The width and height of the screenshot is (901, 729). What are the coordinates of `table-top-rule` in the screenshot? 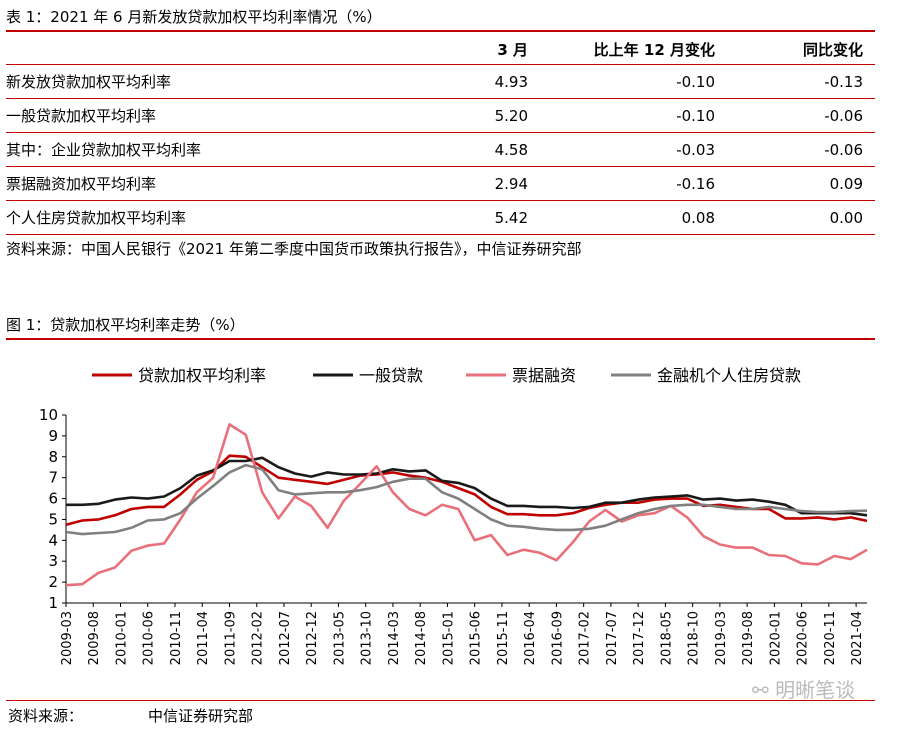 It's located at (440, 31).